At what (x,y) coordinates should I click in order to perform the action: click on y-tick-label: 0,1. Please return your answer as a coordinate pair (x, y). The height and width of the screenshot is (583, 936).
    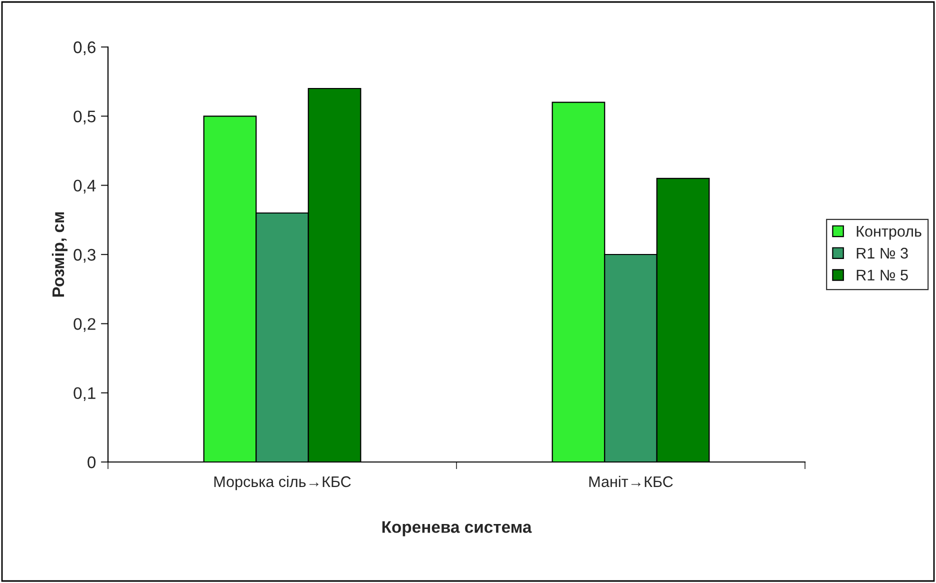
    Looking at the image, I should click on (85, 394).